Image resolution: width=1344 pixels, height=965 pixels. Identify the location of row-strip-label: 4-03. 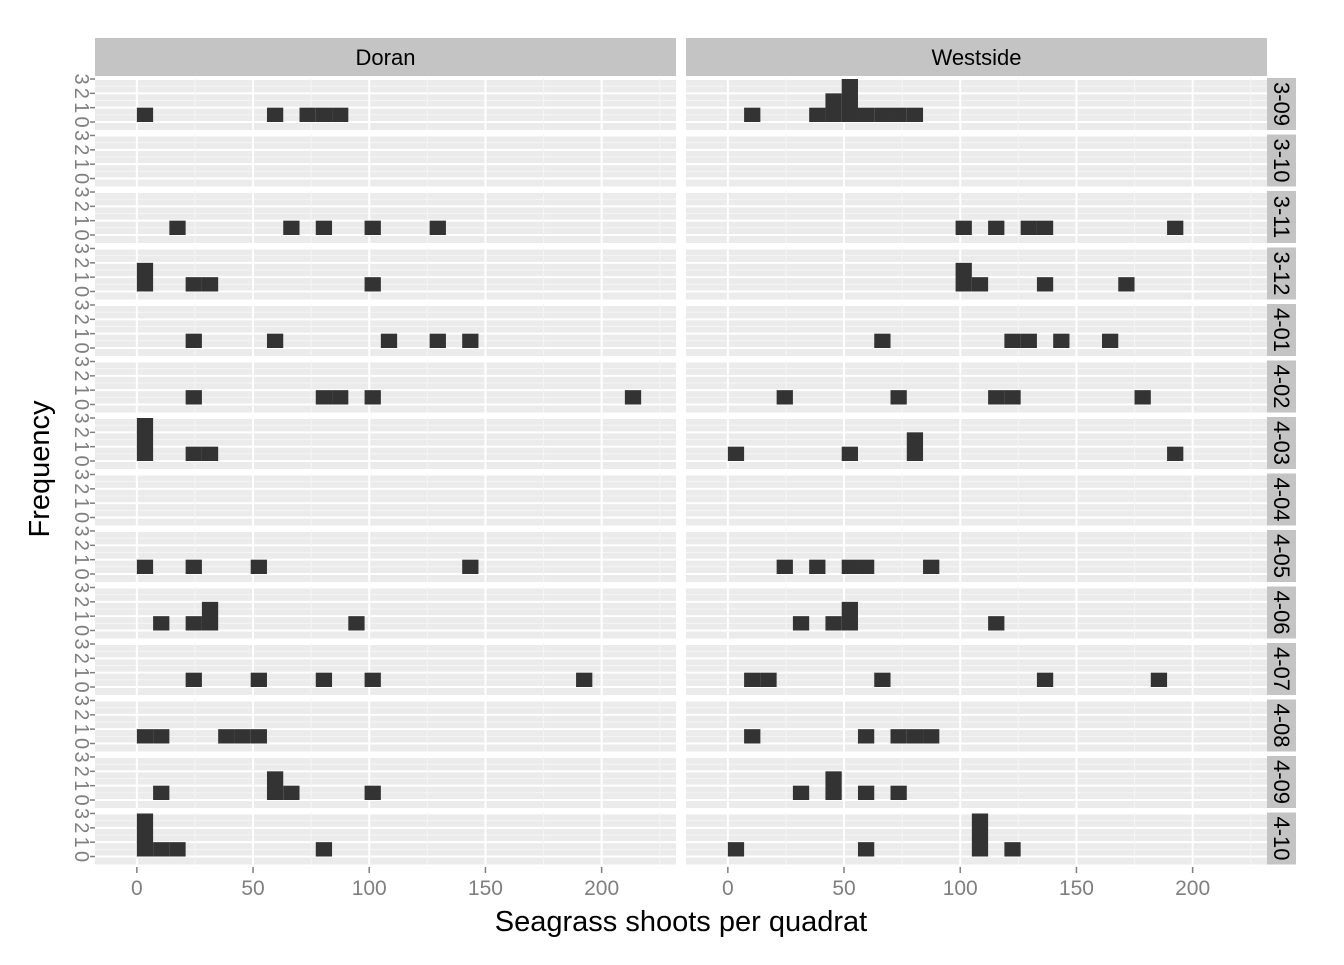
(1281, 443).